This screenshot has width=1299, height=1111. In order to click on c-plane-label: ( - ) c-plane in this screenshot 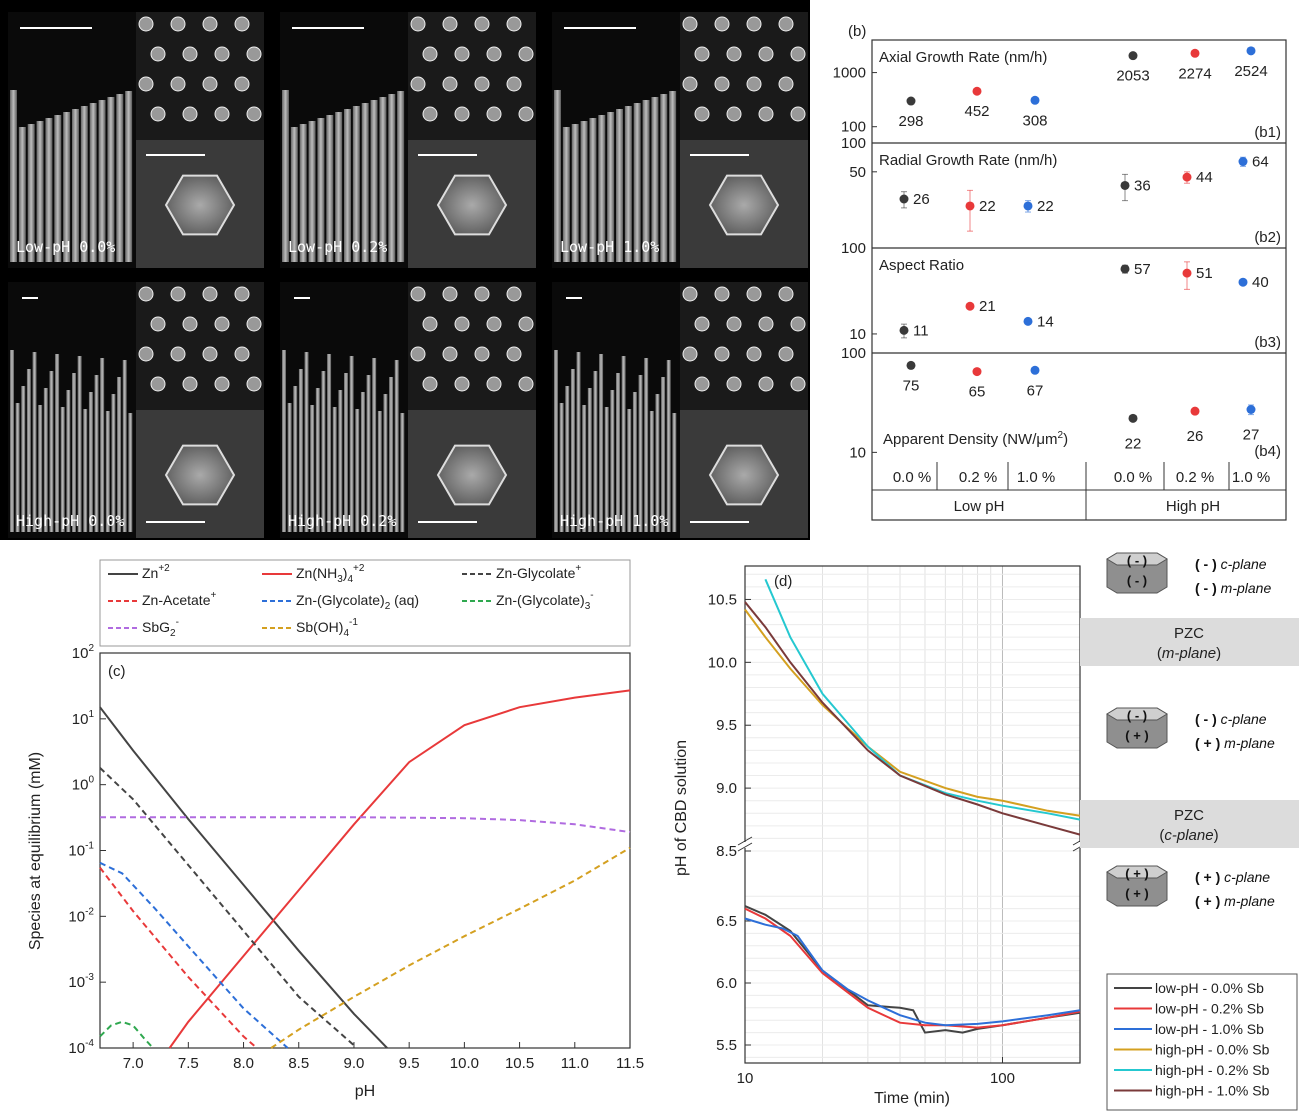, I will do `click(1231, 564)`.